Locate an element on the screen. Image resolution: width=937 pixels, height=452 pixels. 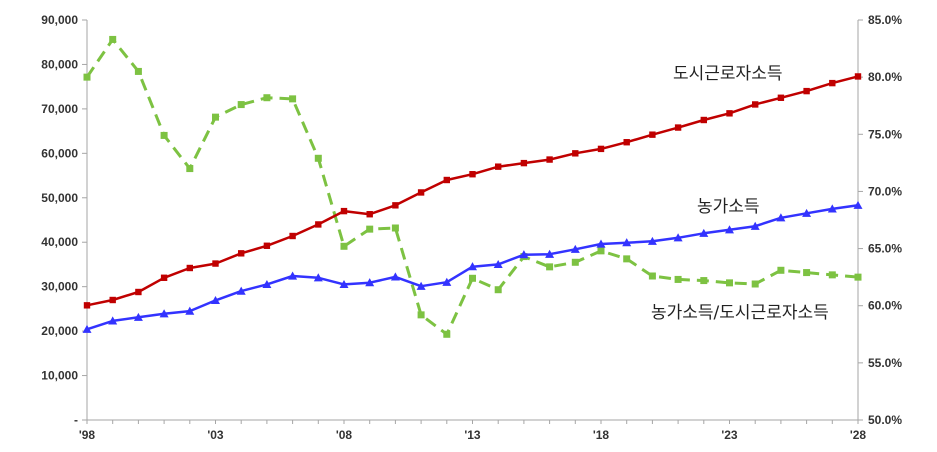
series-label-urban-income: 도시근로자소득 is located at coordinates (727, 74).